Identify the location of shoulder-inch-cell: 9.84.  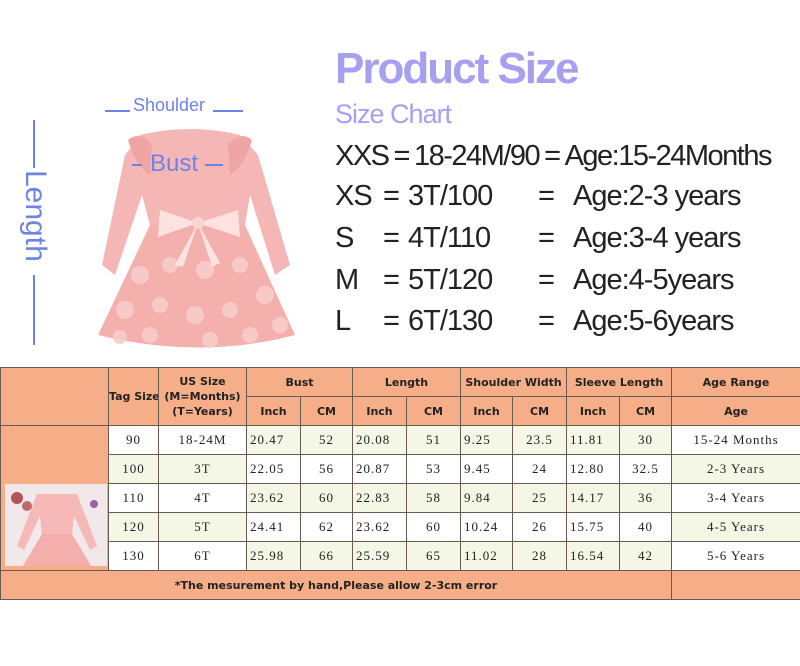
(487, 498).